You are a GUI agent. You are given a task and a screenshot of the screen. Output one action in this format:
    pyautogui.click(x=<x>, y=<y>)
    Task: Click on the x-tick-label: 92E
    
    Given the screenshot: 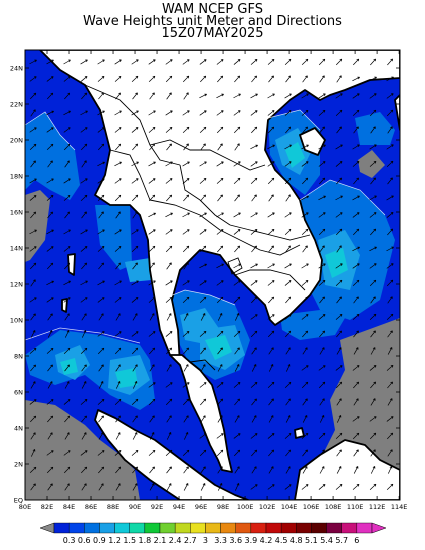 What is the action you would take?
    pyautogui.click(x=157, y=507)
    